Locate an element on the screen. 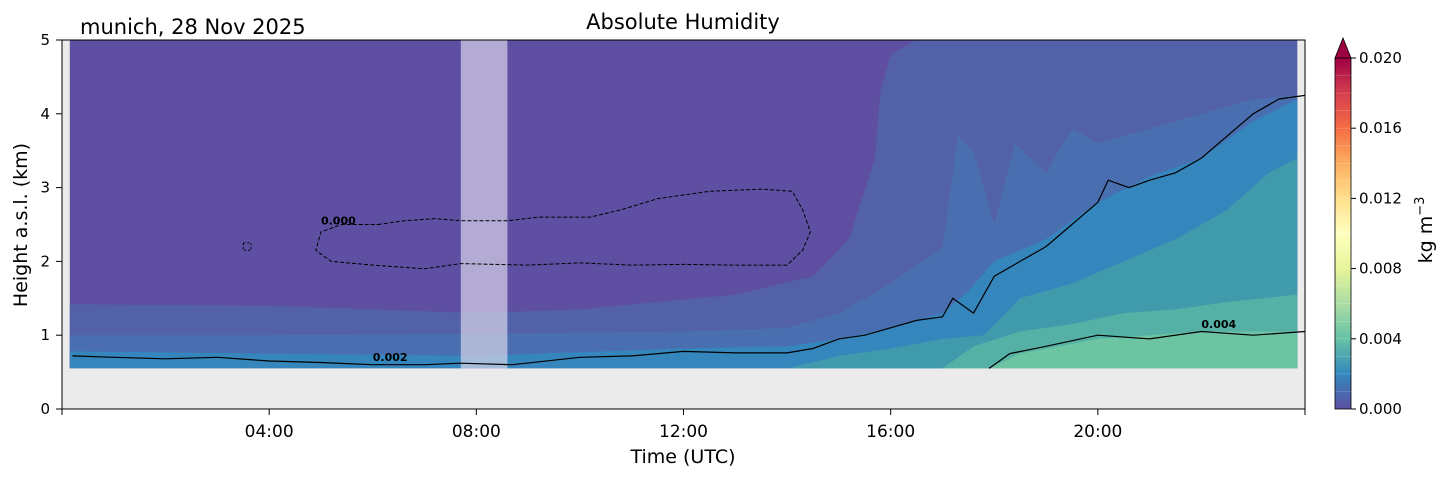 Image resolution: width=1454 pixels, height=478 pixels. no-data-gap is located at coordinates (484, 204).